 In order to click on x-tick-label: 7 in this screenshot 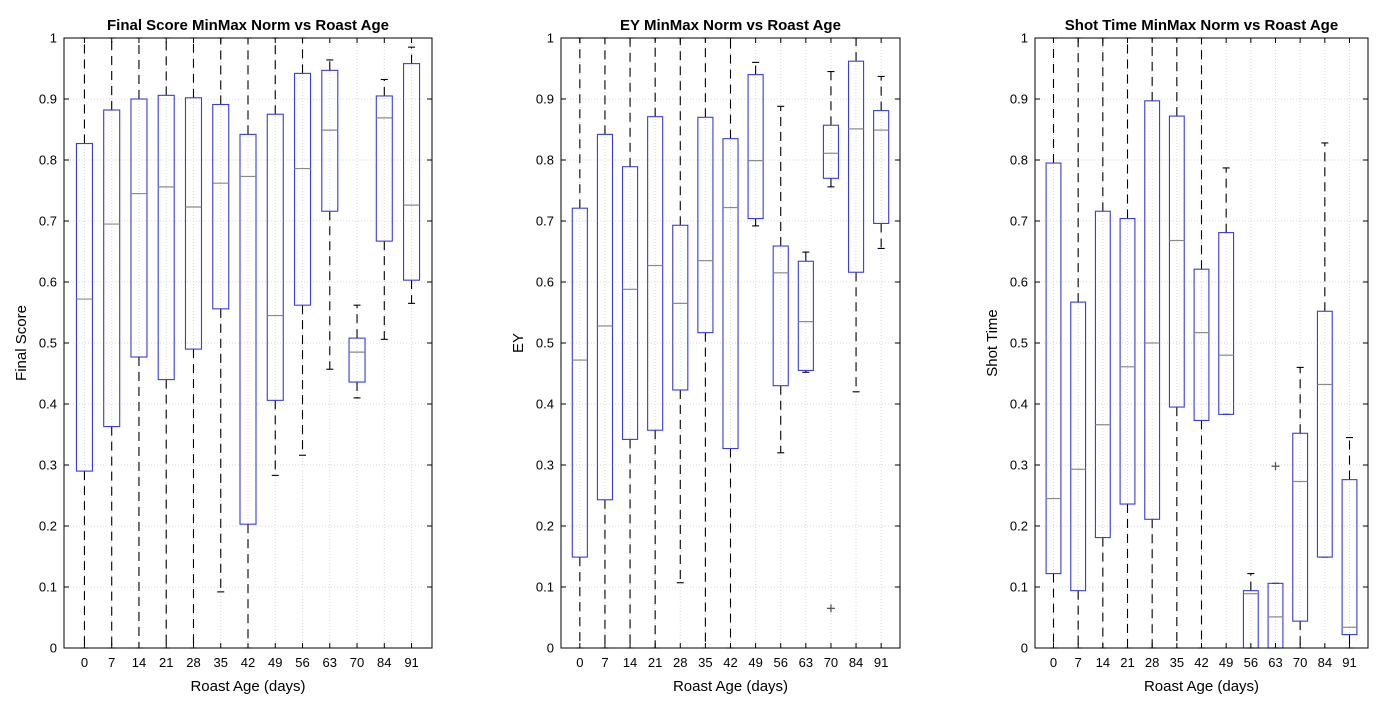, I will do `click(1078, 662)`.